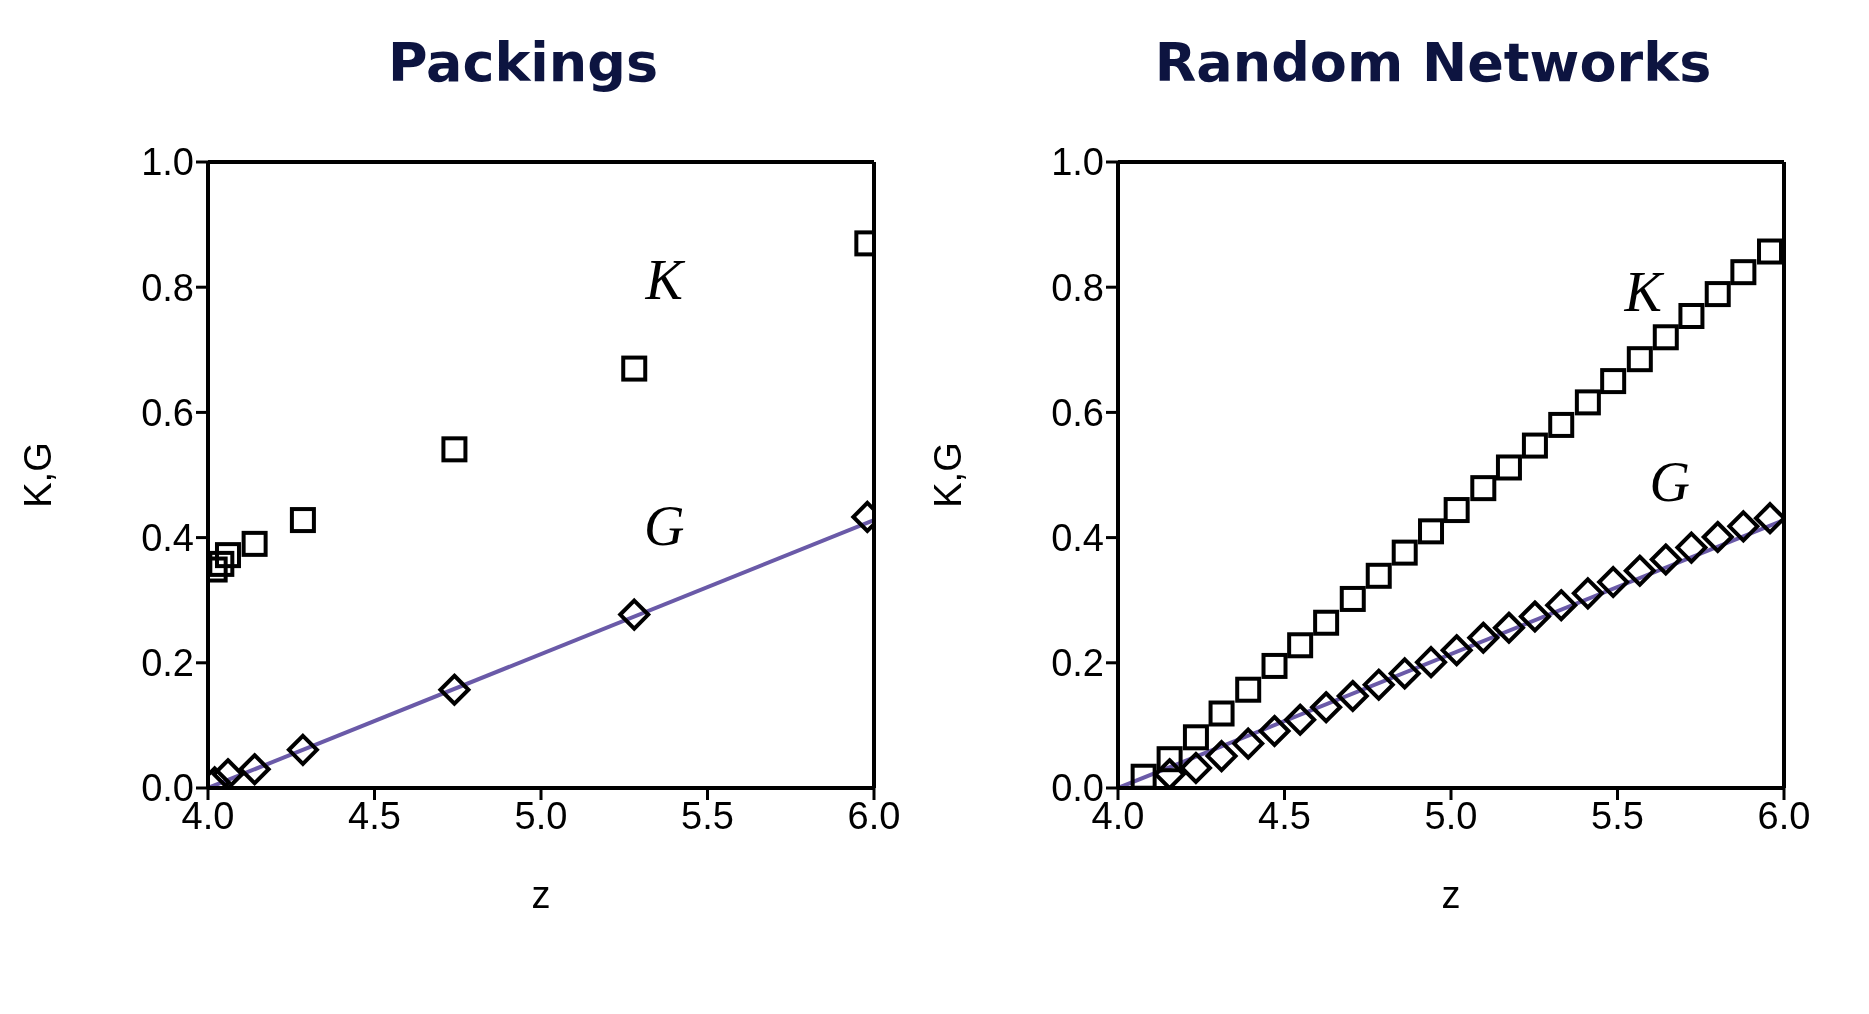  Describe the element at coordinates (1433, 63) in the screenshot. I see `chart-title: Random Networks` at that location.